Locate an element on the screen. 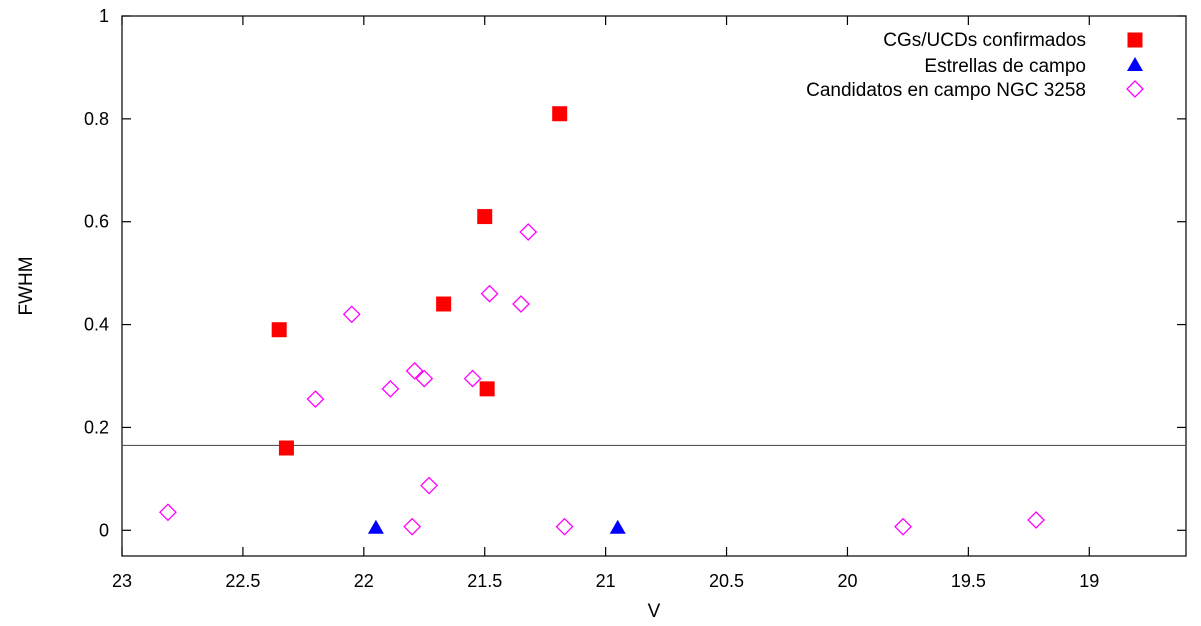 Image resolution: width=1201 pixels, height=626 pixels. y-axis-title: FWHM is located at coordinates (26, 285).